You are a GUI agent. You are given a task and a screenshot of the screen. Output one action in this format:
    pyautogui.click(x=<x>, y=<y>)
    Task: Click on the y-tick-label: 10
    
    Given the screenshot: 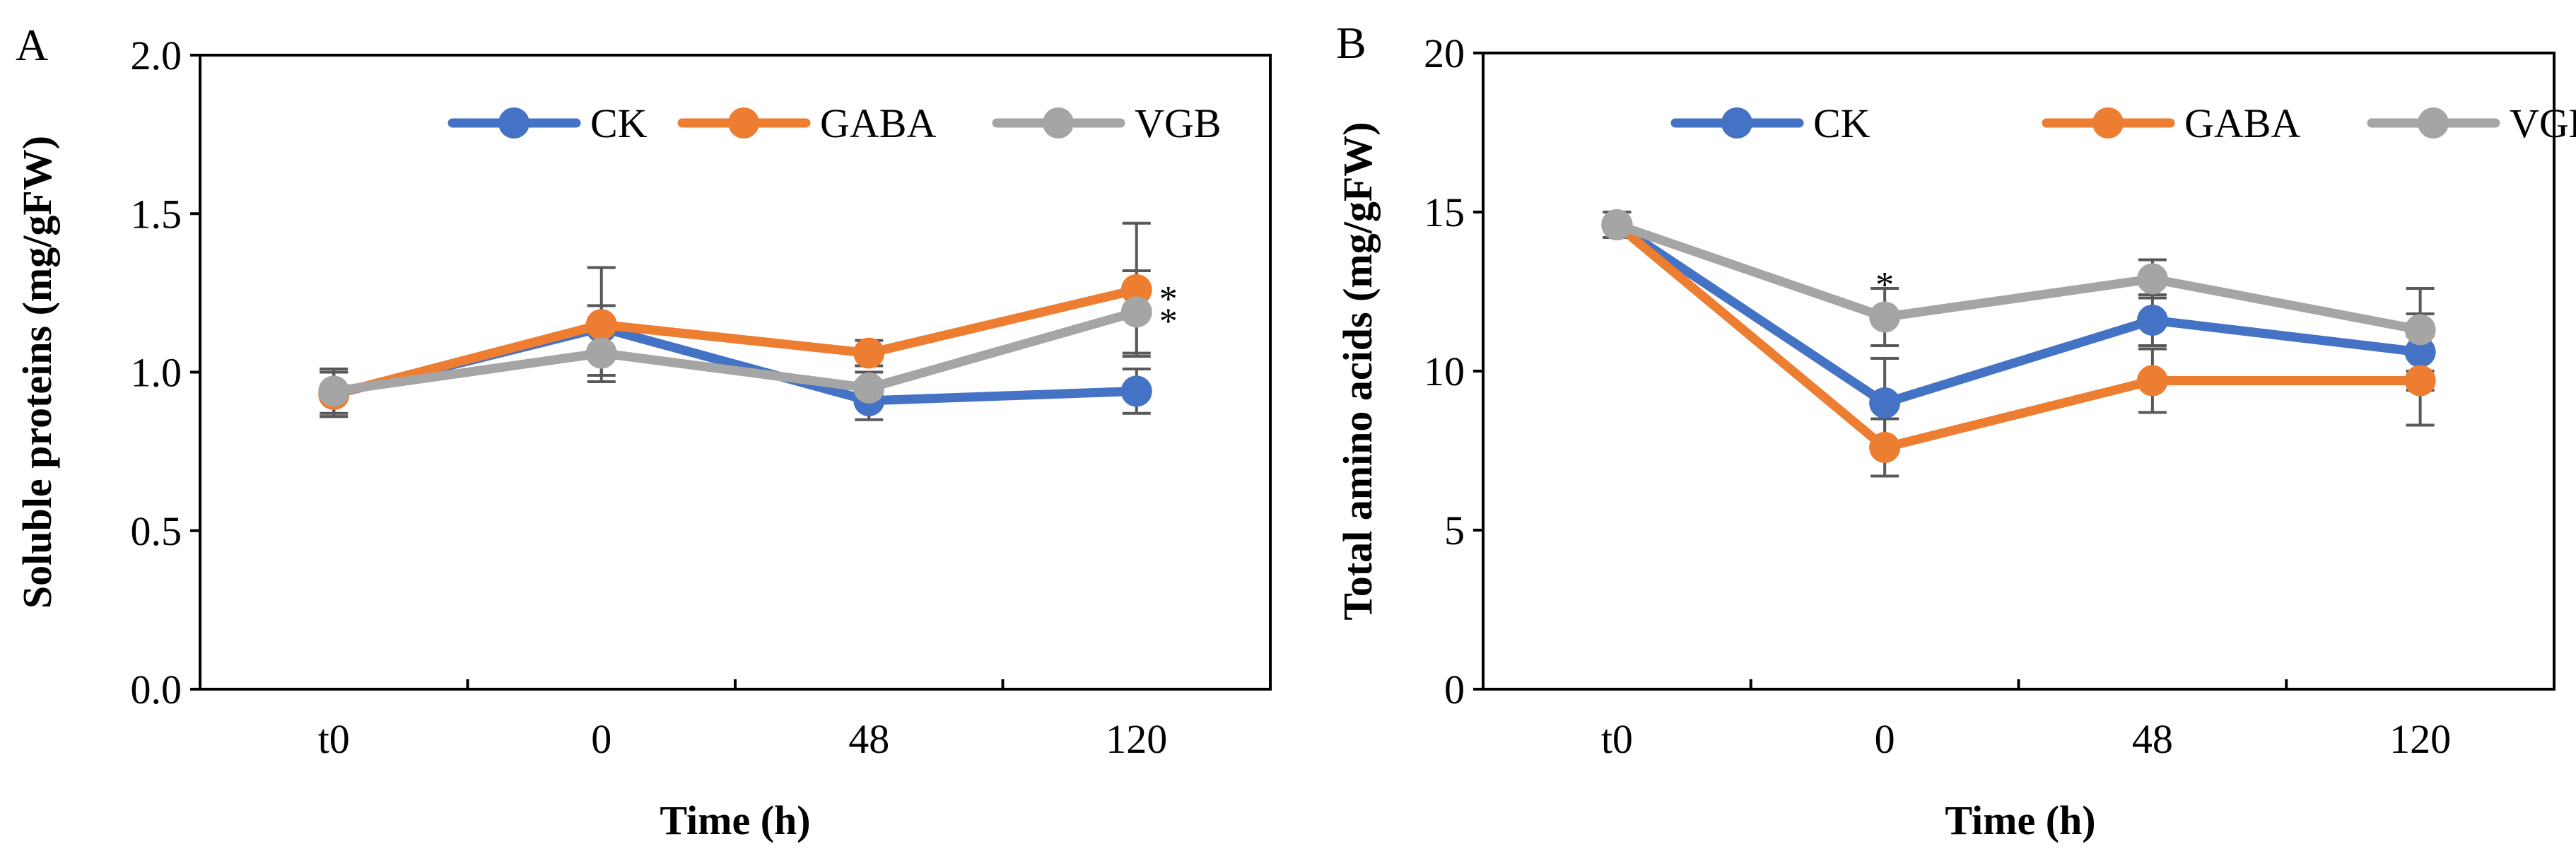 What is the action you would take?
    pyautogui.click(x=1445, y=371)
    